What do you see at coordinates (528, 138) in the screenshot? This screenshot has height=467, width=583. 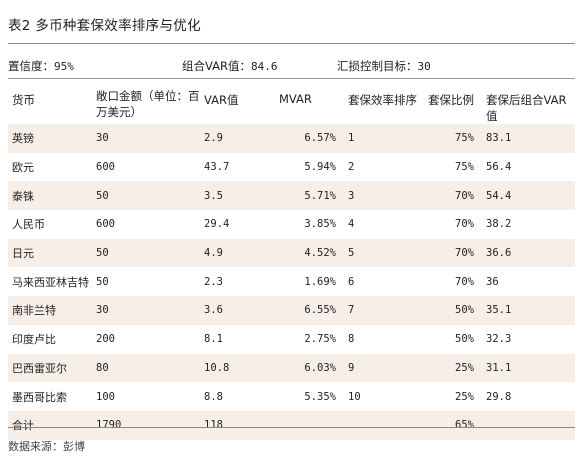 I see `cell-post-var: 83.1` at bounding box center [528, 138].